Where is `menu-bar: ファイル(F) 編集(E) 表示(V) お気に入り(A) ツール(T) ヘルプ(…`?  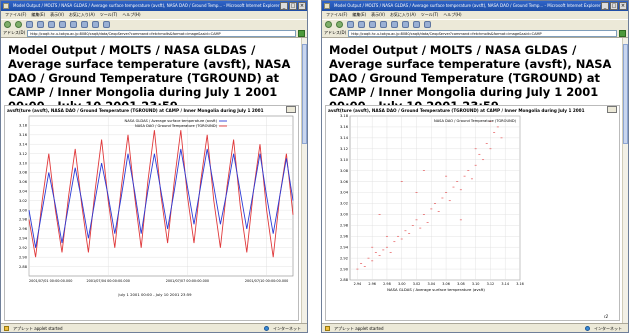 menu-bar: ファイル(F) 編集(E) 表示(V) お気に入り(A) ツール(T) ヘルプ(… is located at coordinates (154, 15).